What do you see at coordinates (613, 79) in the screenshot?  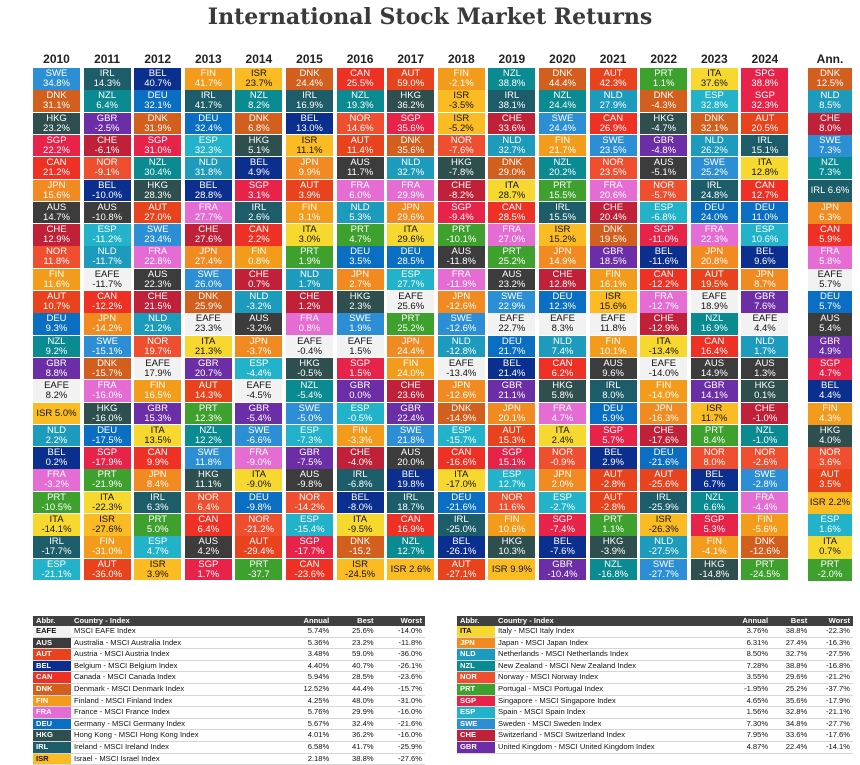 I see `return-cell: AUT 42.3%` at bounding box center [613, 79].